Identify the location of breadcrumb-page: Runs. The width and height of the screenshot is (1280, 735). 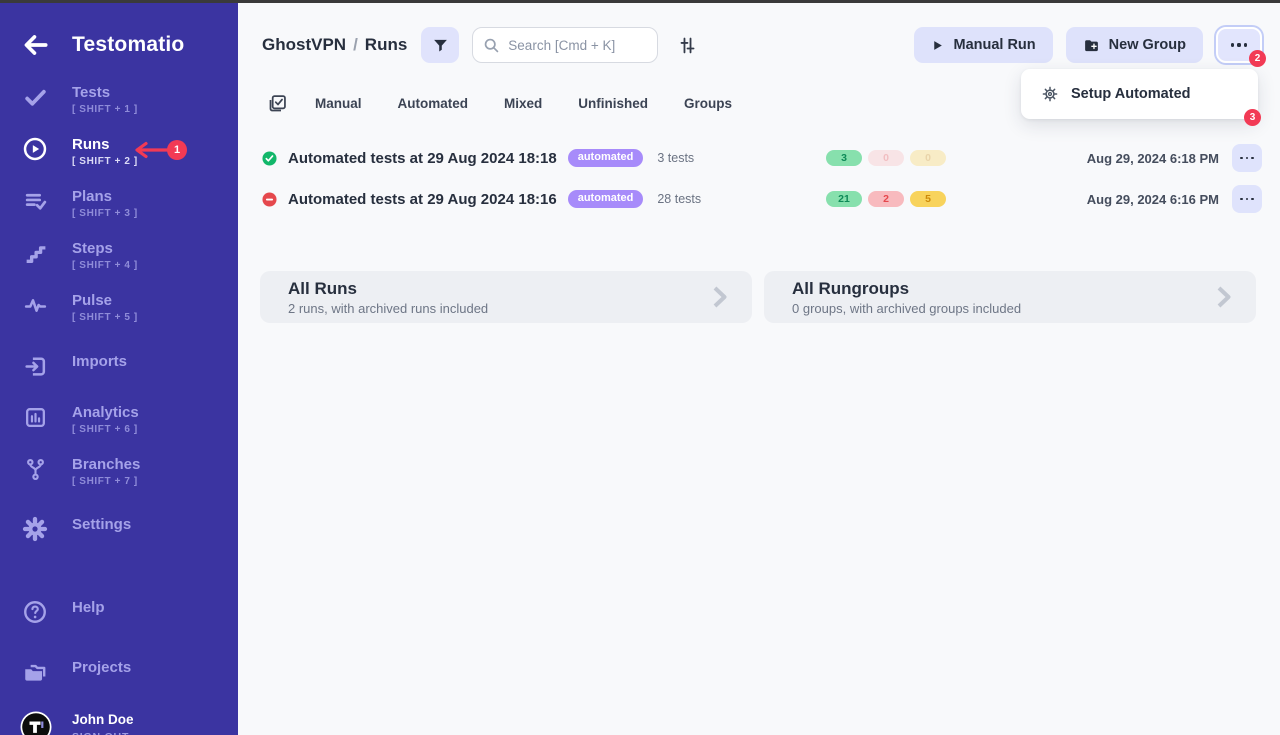
(386, 44).